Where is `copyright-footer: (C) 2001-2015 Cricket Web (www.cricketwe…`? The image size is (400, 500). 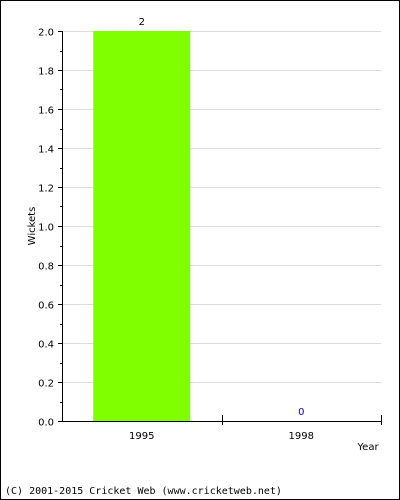 copyright-footer: (C) 2001-2015 Cricket Web (www.cricketwe… is located at coordinates (143, 491).